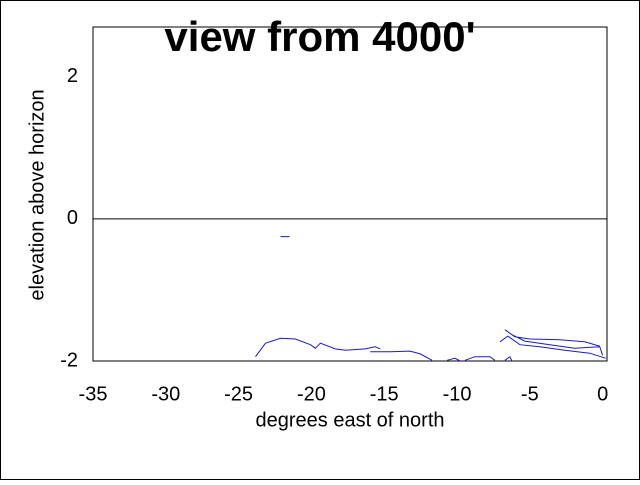  Describe the element at coordinates (602, 394) in the screenshot. I see `x-tick-label: 0` at that location.